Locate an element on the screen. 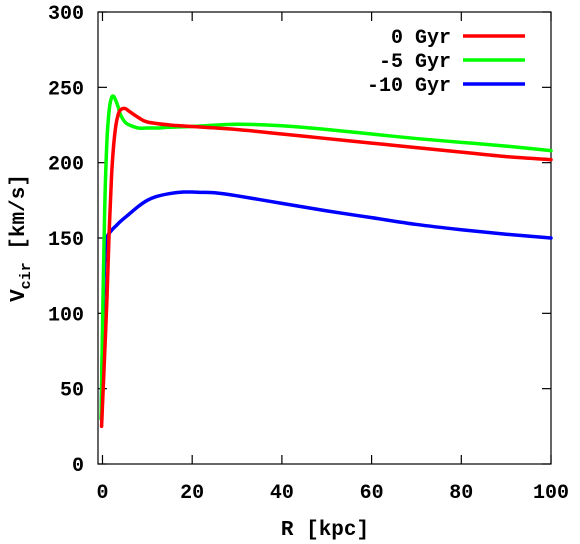 The height and width of the screenshot is (544, 580). x-tick-label: 60 is located at coordinates (372, 493).